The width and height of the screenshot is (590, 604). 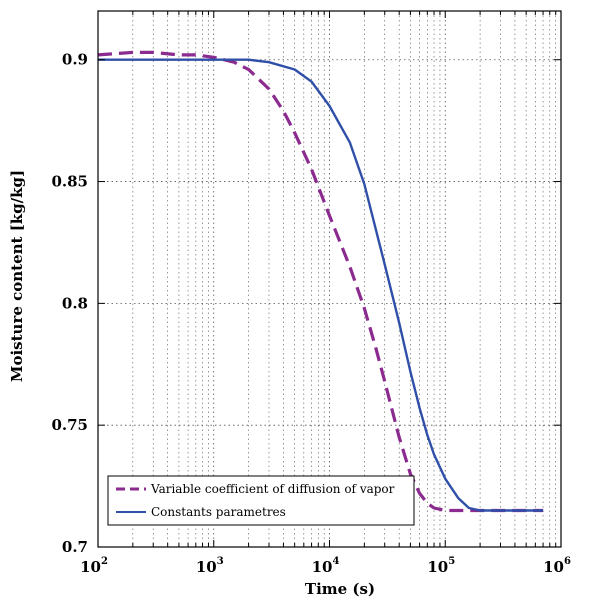 I want to click on x-tick-labels: 10² 10³ 10⁴ 10⁵ 10⁶, so click(x=325, y=566).